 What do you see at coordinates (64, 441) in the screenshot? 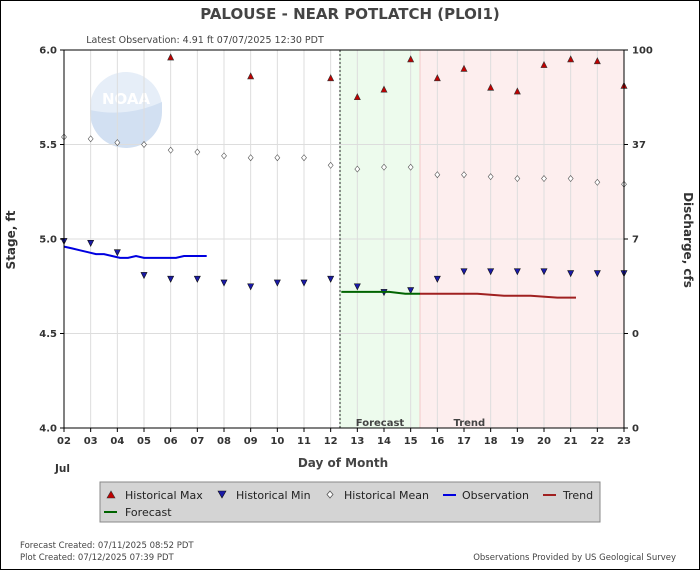
I see `x-tick-label: 02` at bounding box center [64, 441].